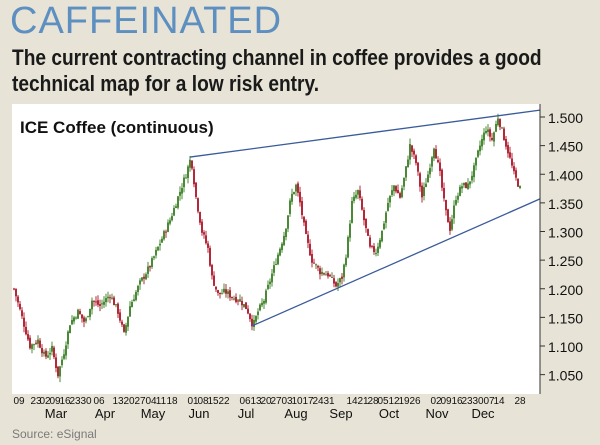 The width and height of the screenshot is (600, 445). Describe the element at coordinates (117, 127) in the screenshot. I see `chart-title: ICE Coffee (continuous)` at that location.